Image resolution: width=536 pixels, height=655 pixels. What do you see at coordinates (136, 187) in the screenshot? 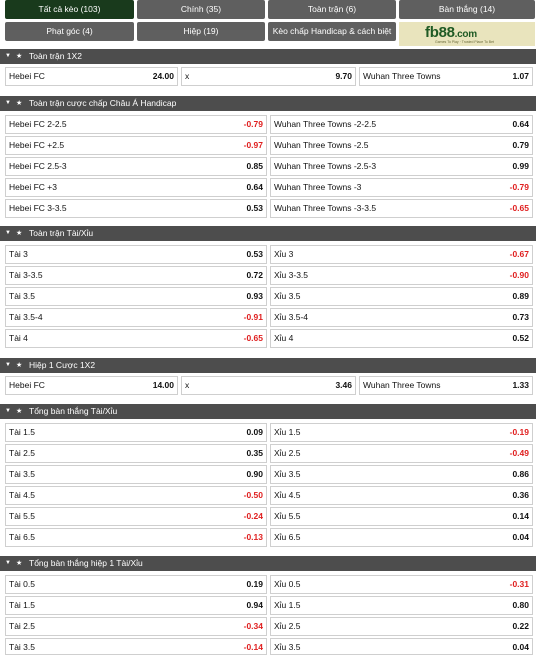
I see `odds-cell: Hebei FC +3 0.64` at bounding box center [136, 187].